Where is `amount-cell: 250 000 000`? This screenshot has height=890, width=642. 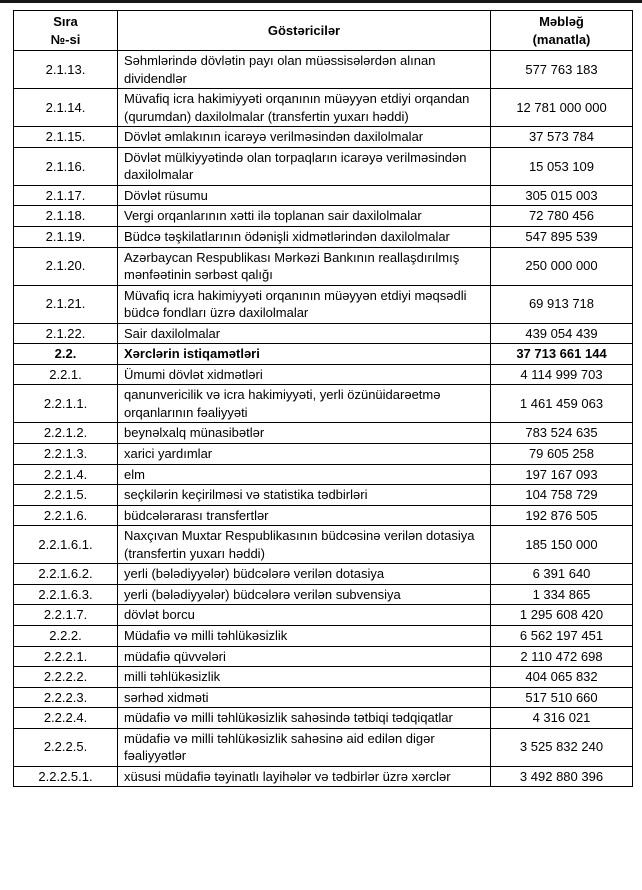
amount-cell: 250 000 000 is located at coordinates (561, 266).